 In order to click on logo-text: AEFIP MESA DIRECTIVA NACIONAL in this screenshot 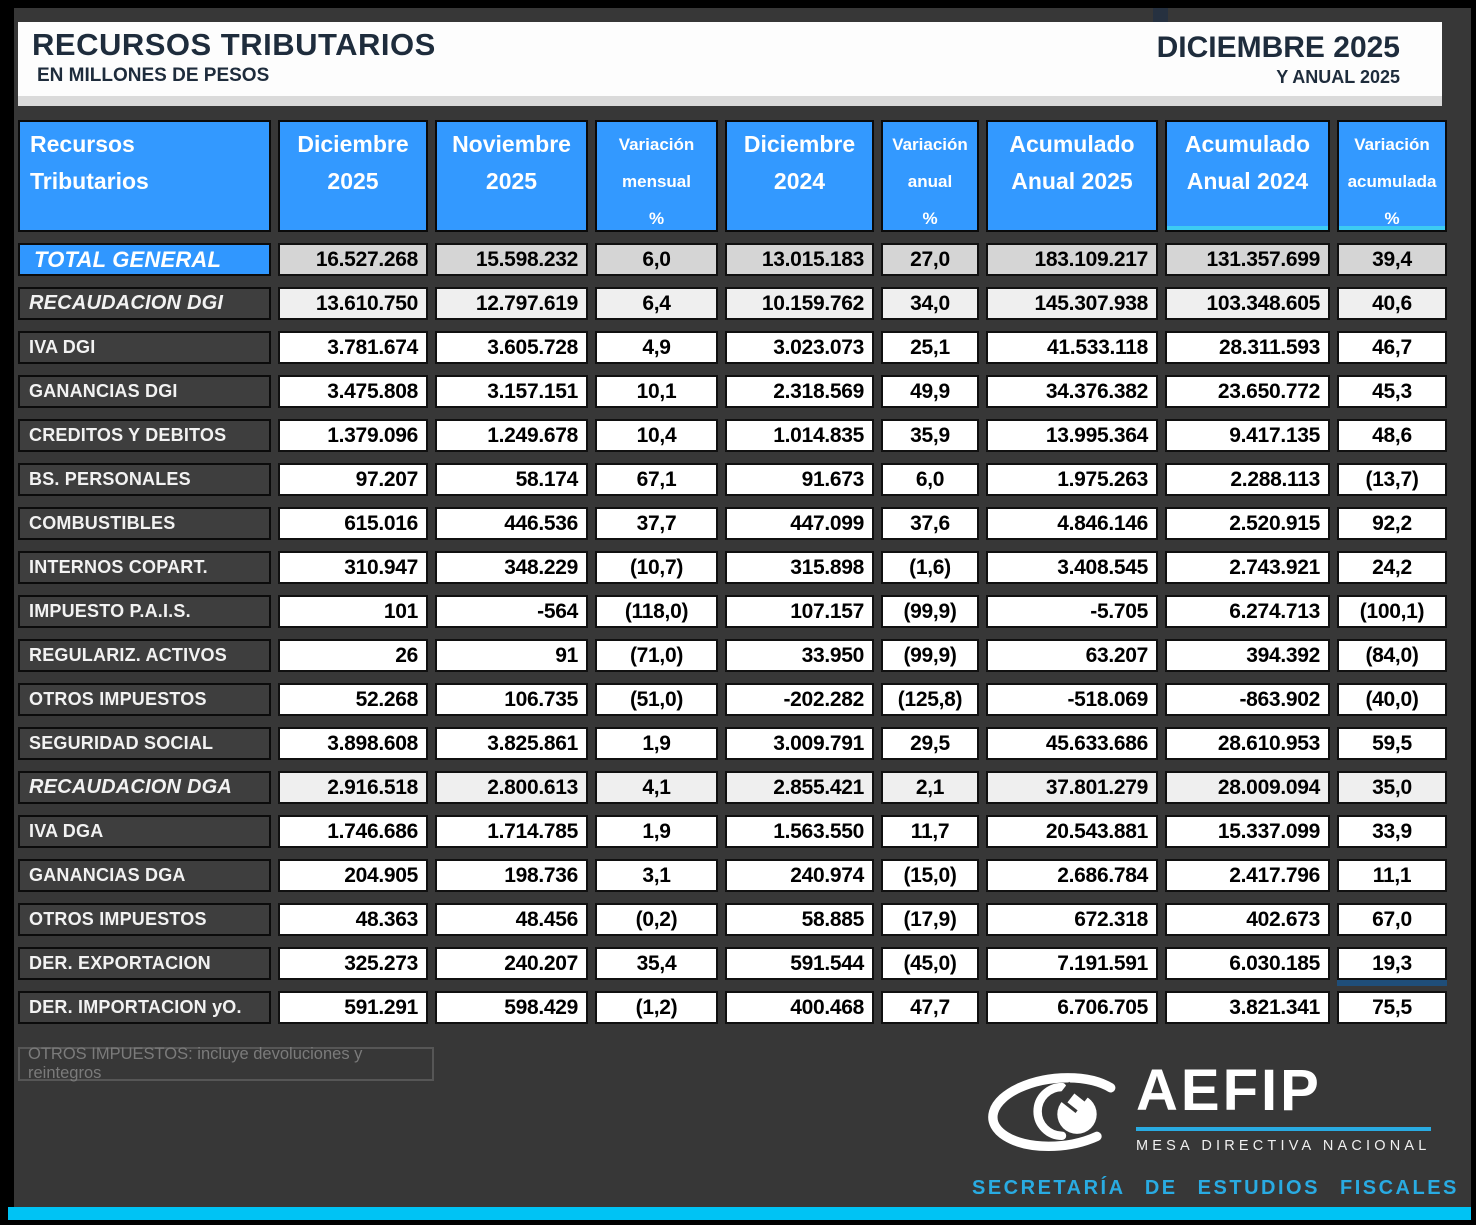, I will do `click(1283, 1107)`.